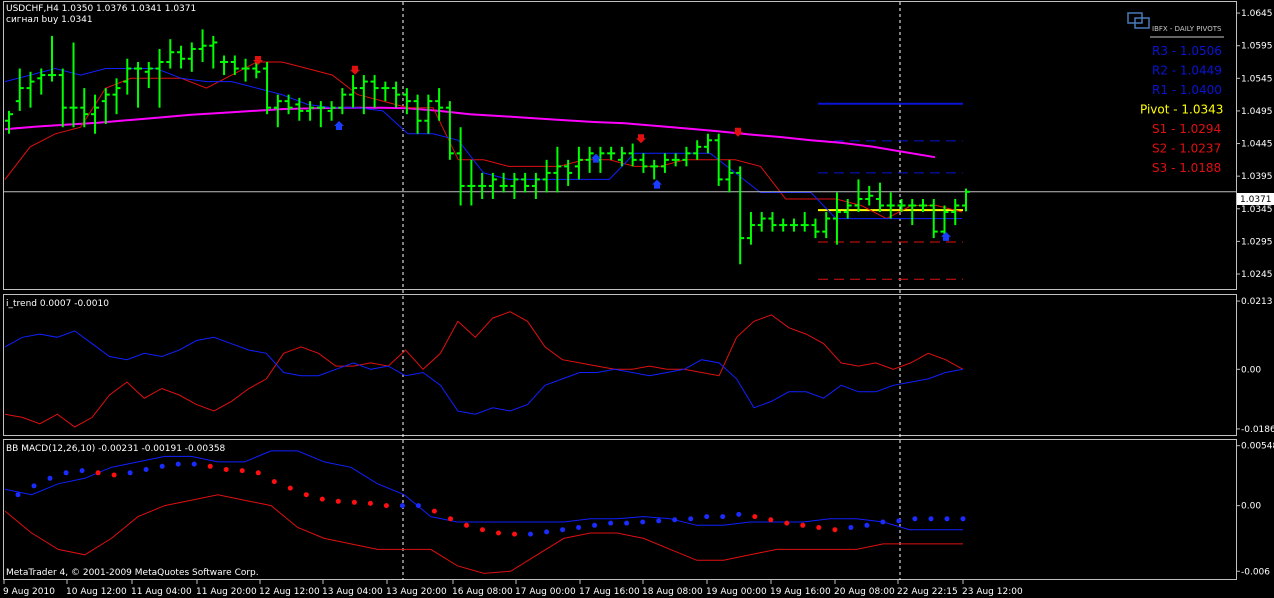  I want to click on i-trend-chart, so click(484, 369).